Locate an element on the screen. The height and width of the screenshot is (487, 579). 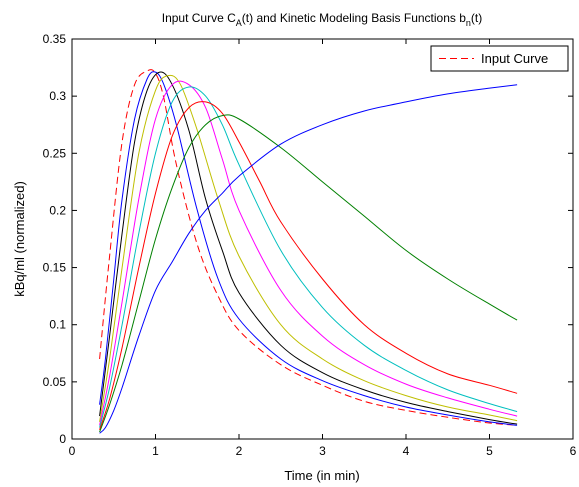
x-tick-label: 3 is located at coordinates (322, 451).